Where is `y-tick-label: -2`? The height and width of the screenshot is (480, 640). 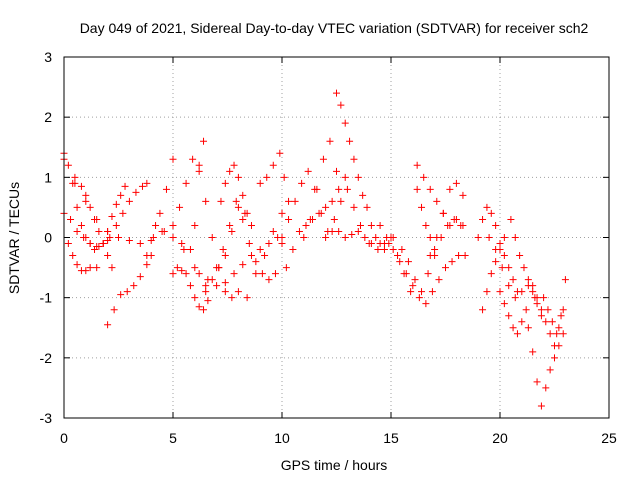 y-tick-label: -2 is located at coordinates (46, 358).